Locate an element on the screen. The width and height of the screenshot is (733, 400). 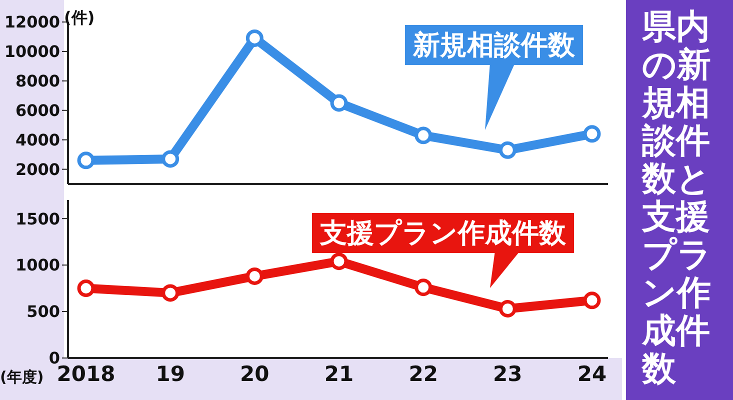
x-tick-label: 20 is located at coordinates (255, 374).